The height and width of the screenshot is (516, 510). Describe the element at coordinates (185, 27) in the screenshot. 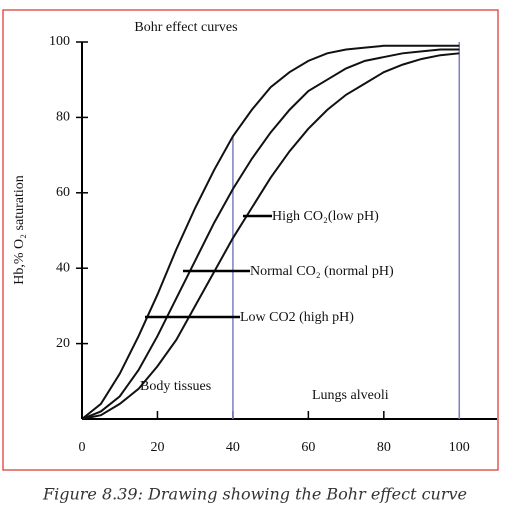

I see `chart-title: Bohr effect curves` at that location.